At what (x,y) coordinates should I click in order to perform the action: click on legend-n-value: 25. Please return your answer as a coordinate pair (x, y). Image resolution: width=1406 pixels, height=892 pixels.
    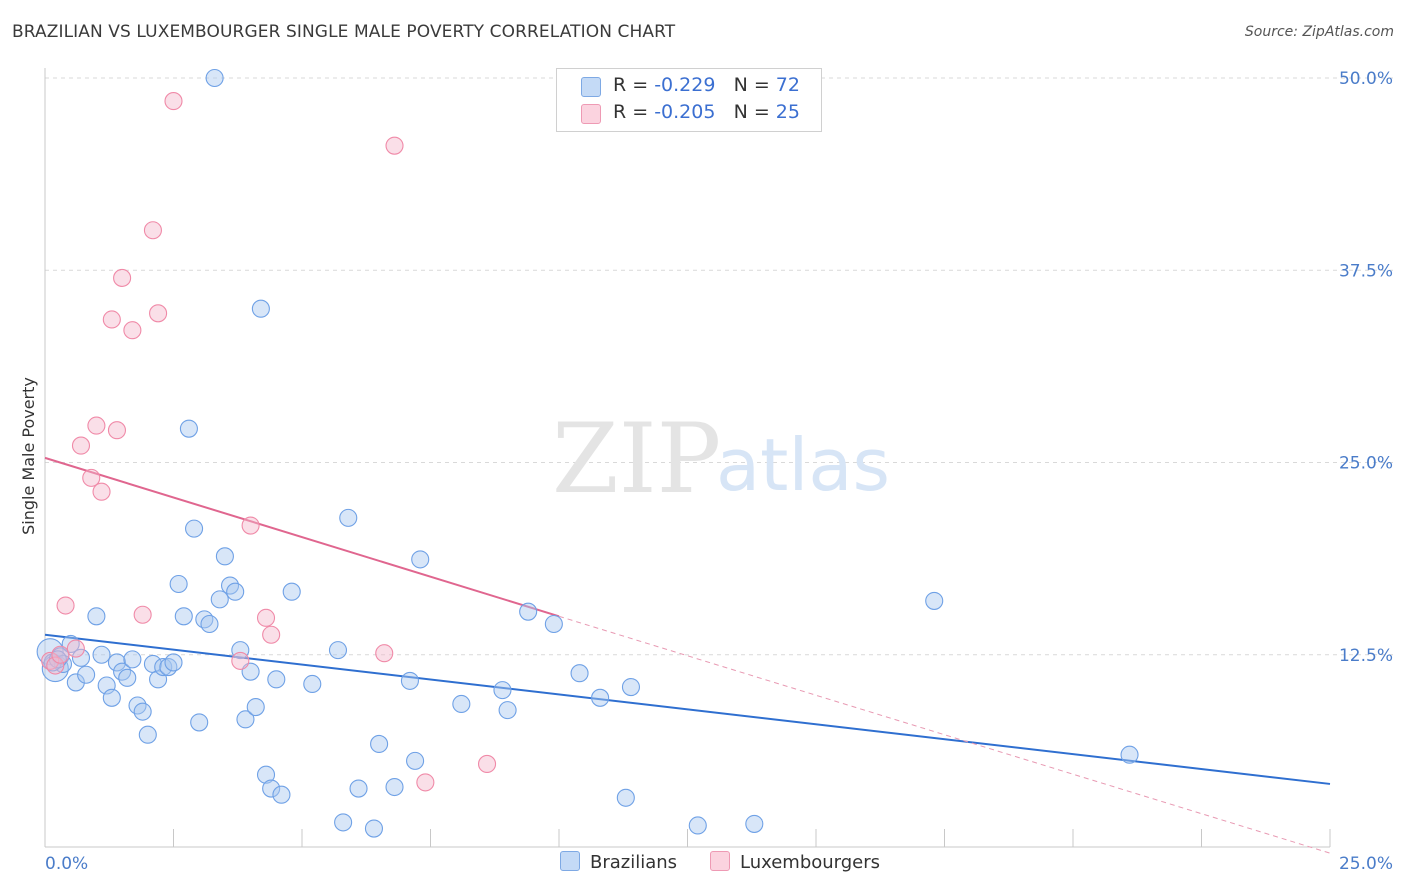
    Looking at the image, I should click on (787, 112).